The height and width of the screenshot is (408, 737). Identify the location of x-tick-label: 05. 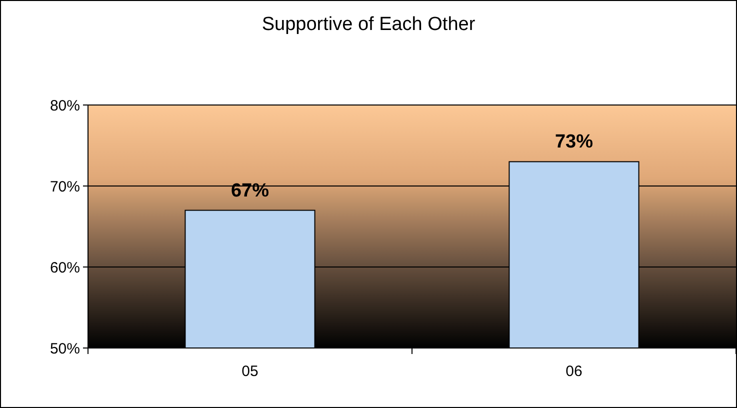
(250, 371).